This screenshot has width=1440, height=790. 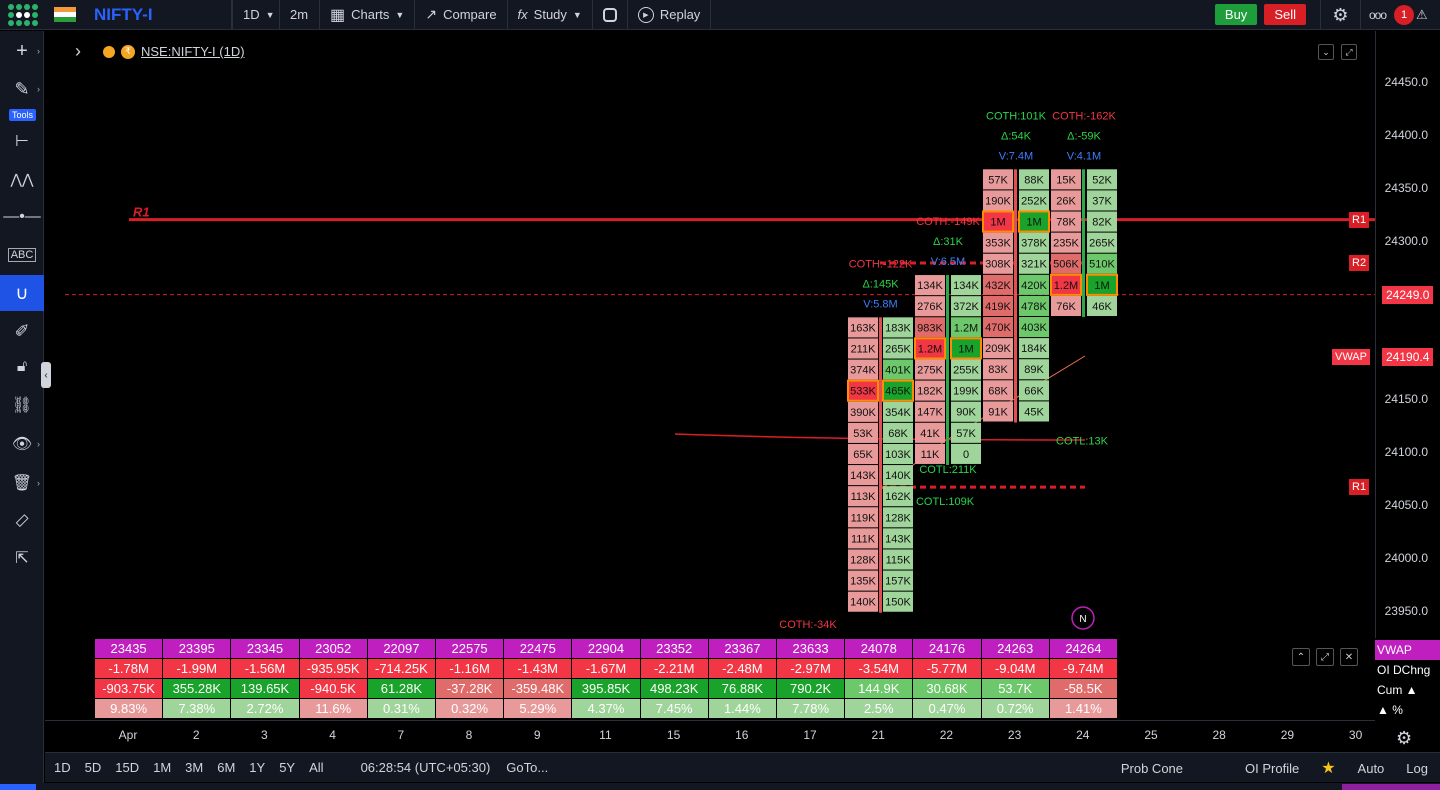 I want to click on table-cell: 24264, so click(x=1083, y=648).